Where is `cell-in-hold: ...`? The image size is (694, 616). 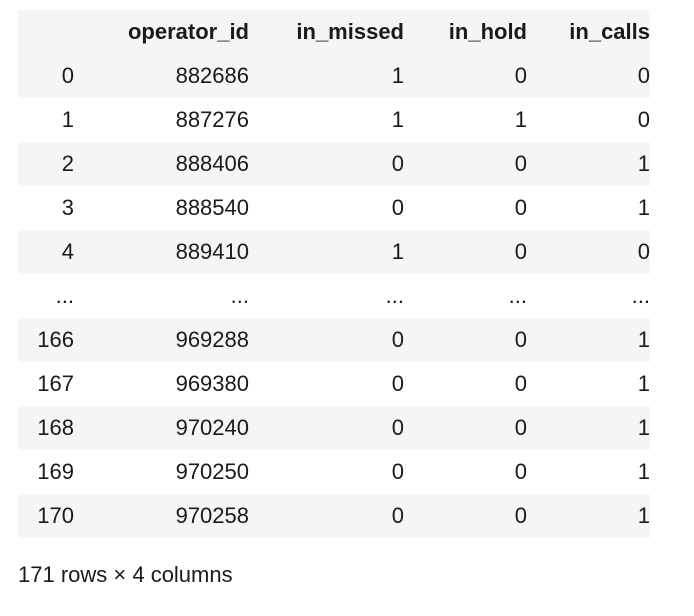
cell-in-hold: ... is located at coordinates (465, 296).